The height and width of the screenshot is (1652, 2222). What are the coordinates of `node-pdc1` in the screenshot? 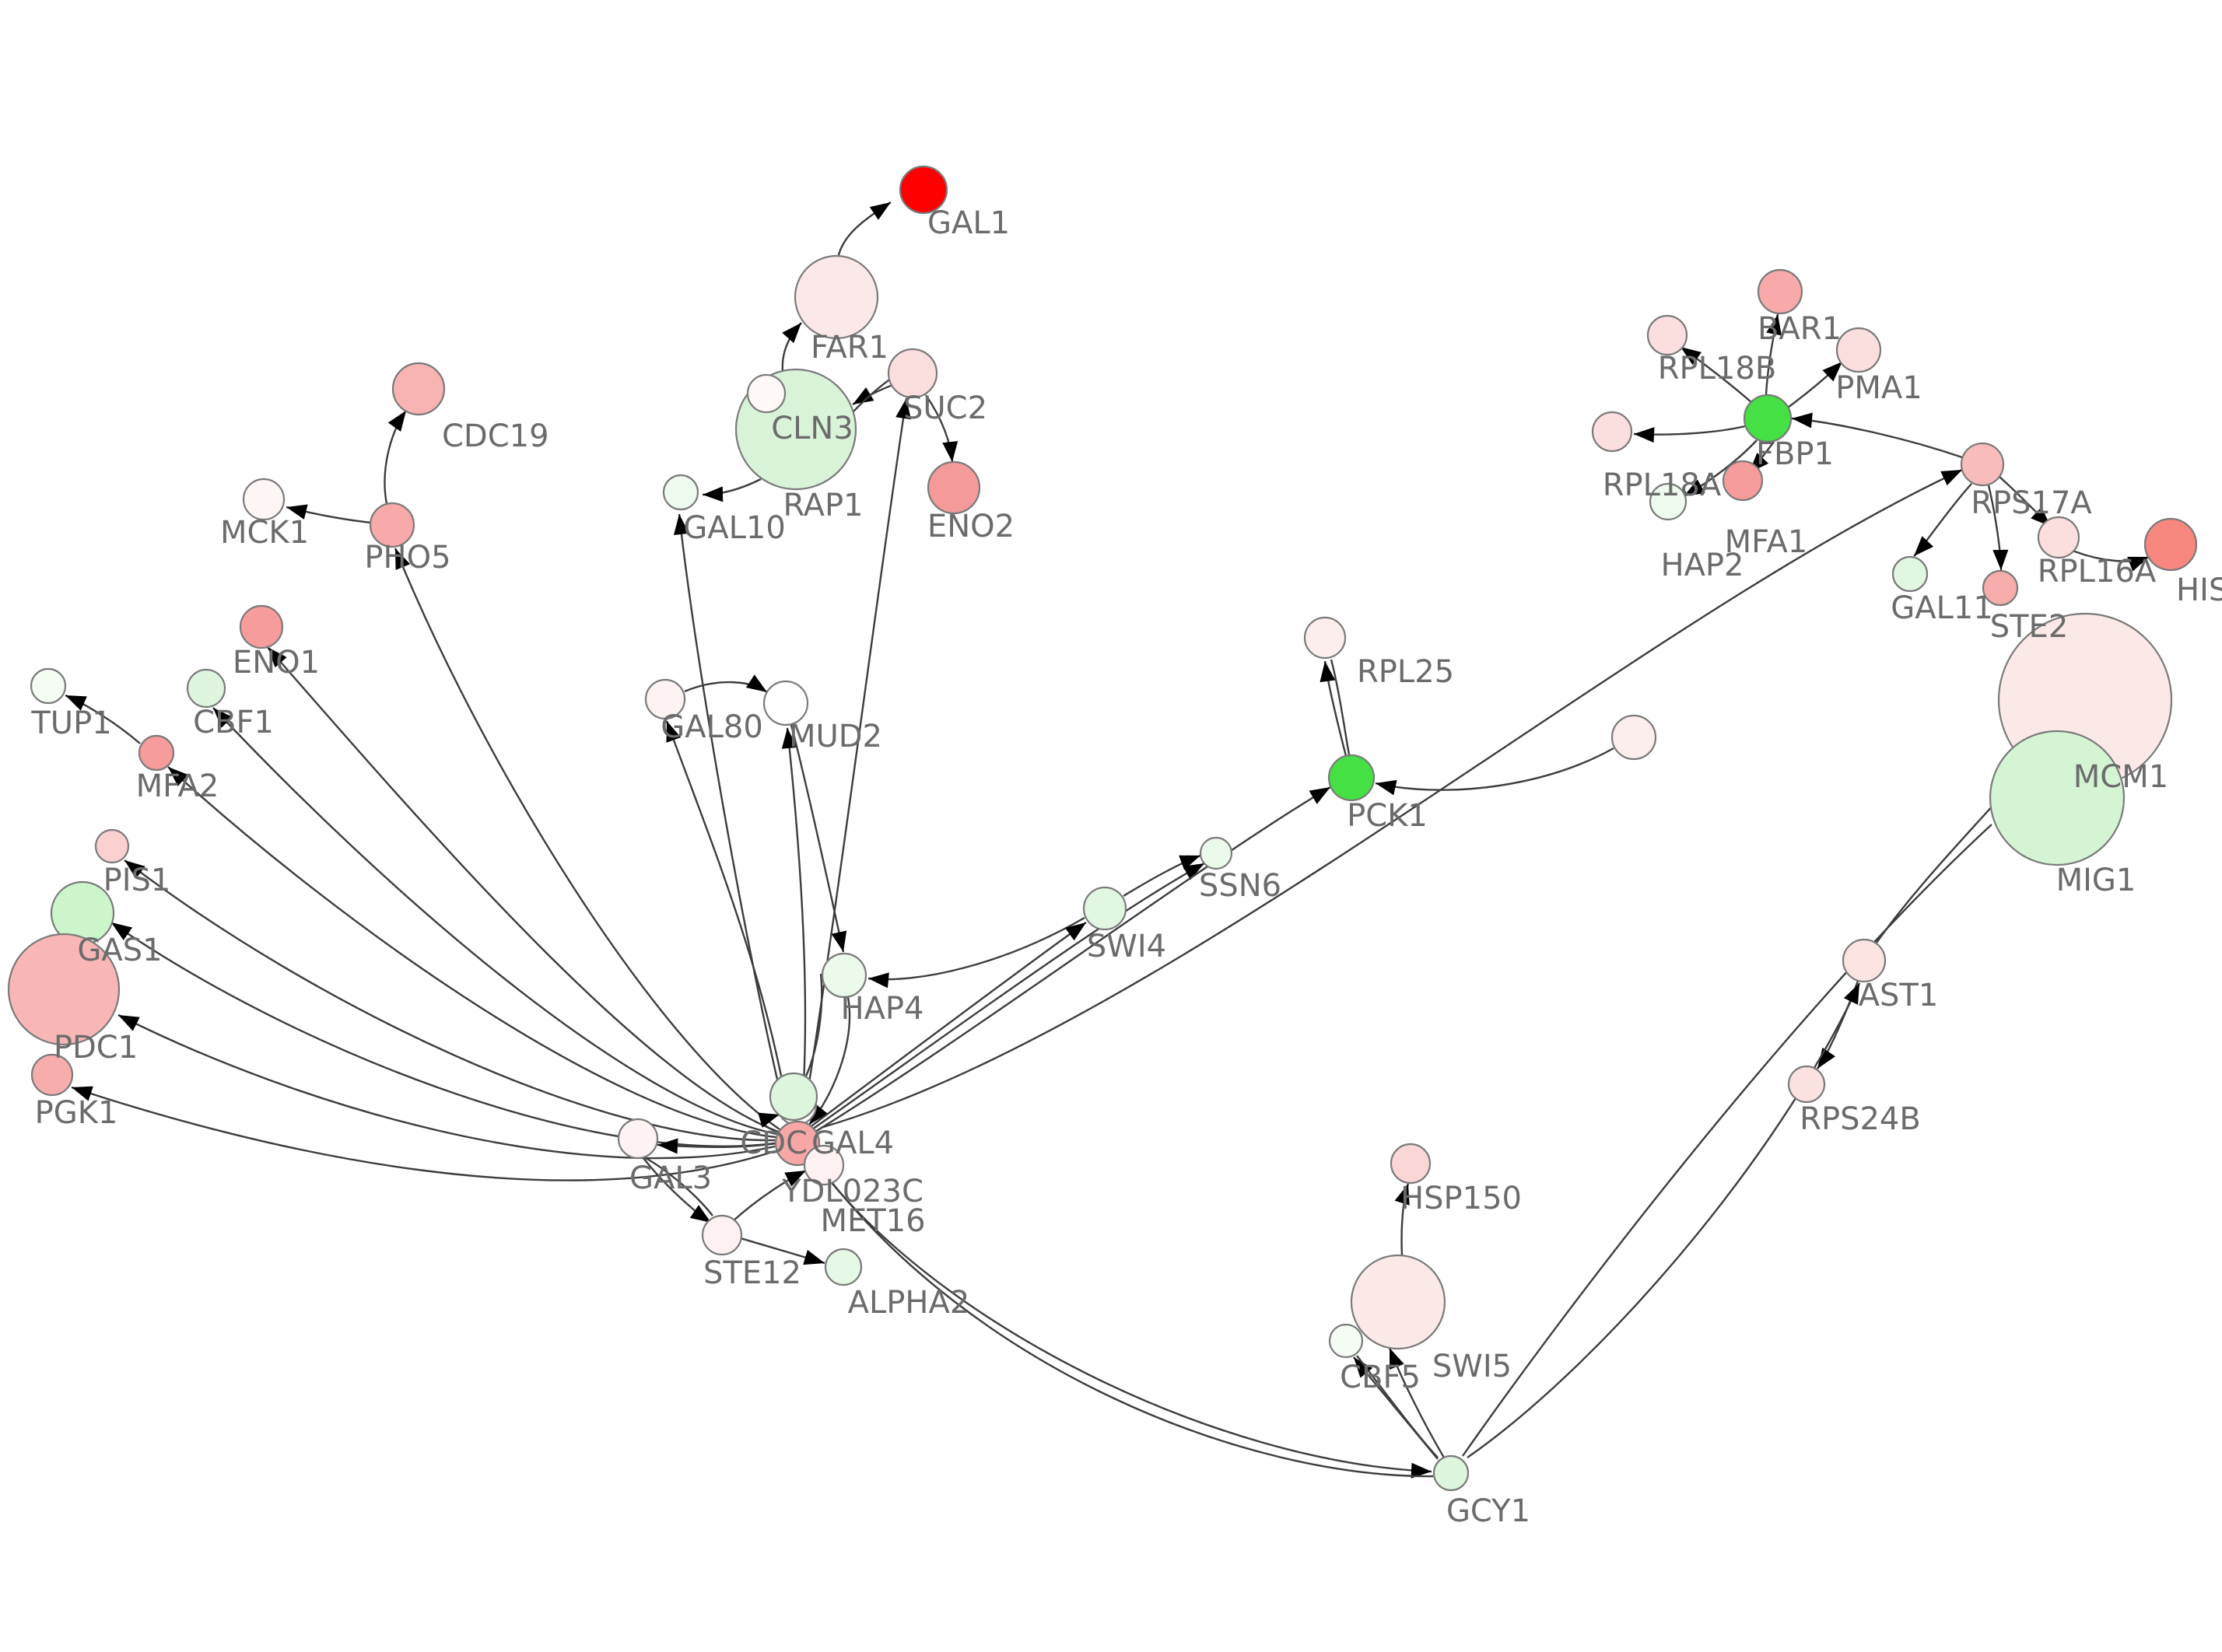 It's located at (64, 990).